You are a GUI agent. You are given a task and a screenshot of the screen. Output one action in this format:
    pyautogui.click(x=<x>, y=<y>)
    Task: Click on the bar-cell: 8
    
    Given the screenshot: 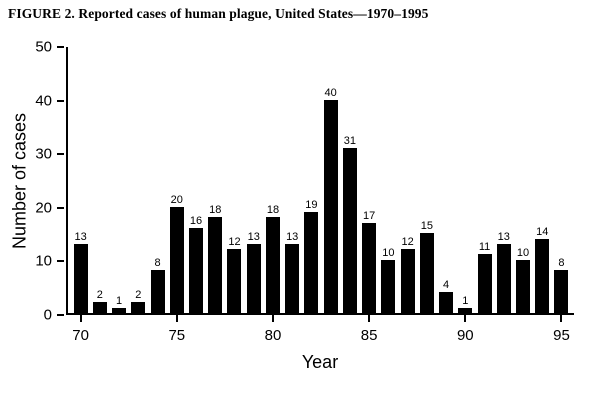 What is the action you would take?
    pyautogui.click(x=157, y=180)
    